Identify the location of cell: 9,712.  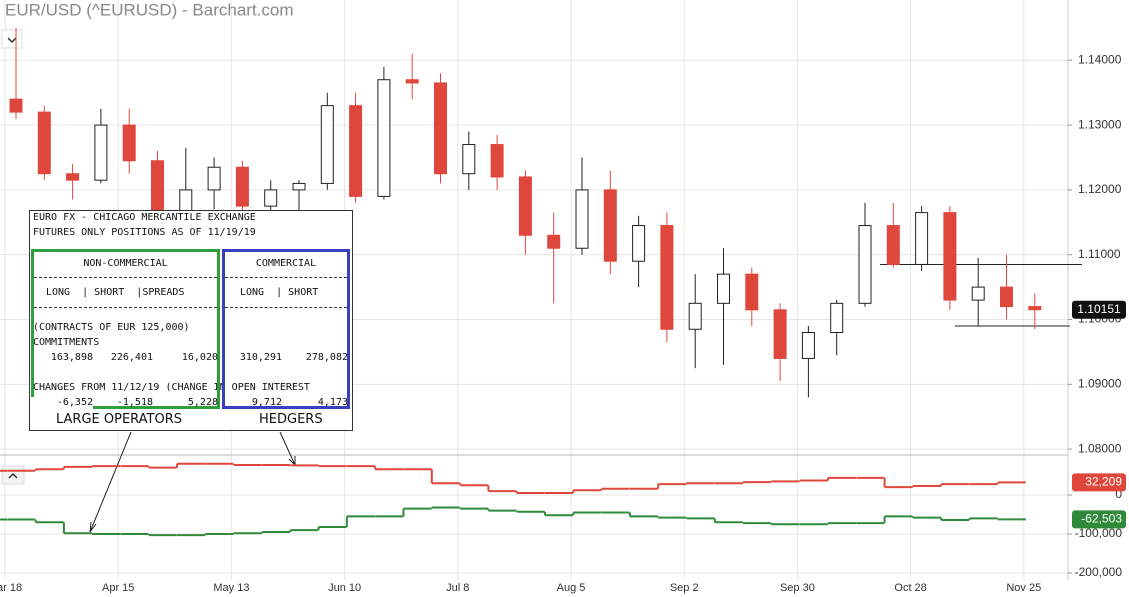
(266, 402).